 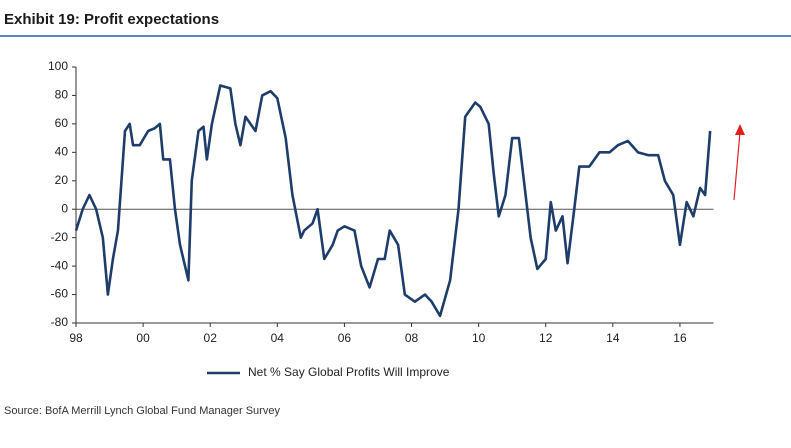 What do you see at coordinates (58, 66) in the screenshot?
I see `y-tick-label: 100` at bounding box center [58, 66].